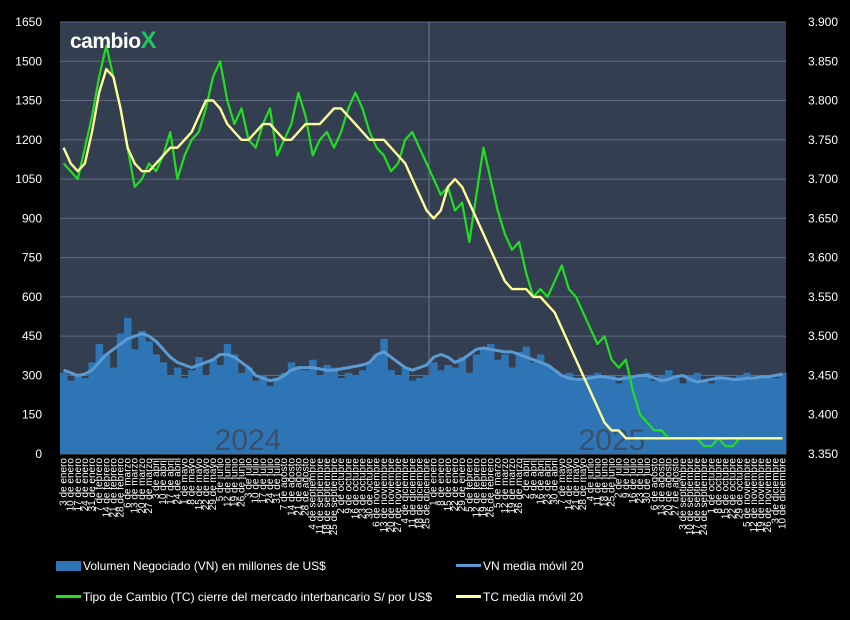 This screenshot has height=620, width=850. What do you see at coordinates (704, 497) in the screenshot?
I see `x-axis-tick: 24 de septiembre` at bounding box center [704, 497].